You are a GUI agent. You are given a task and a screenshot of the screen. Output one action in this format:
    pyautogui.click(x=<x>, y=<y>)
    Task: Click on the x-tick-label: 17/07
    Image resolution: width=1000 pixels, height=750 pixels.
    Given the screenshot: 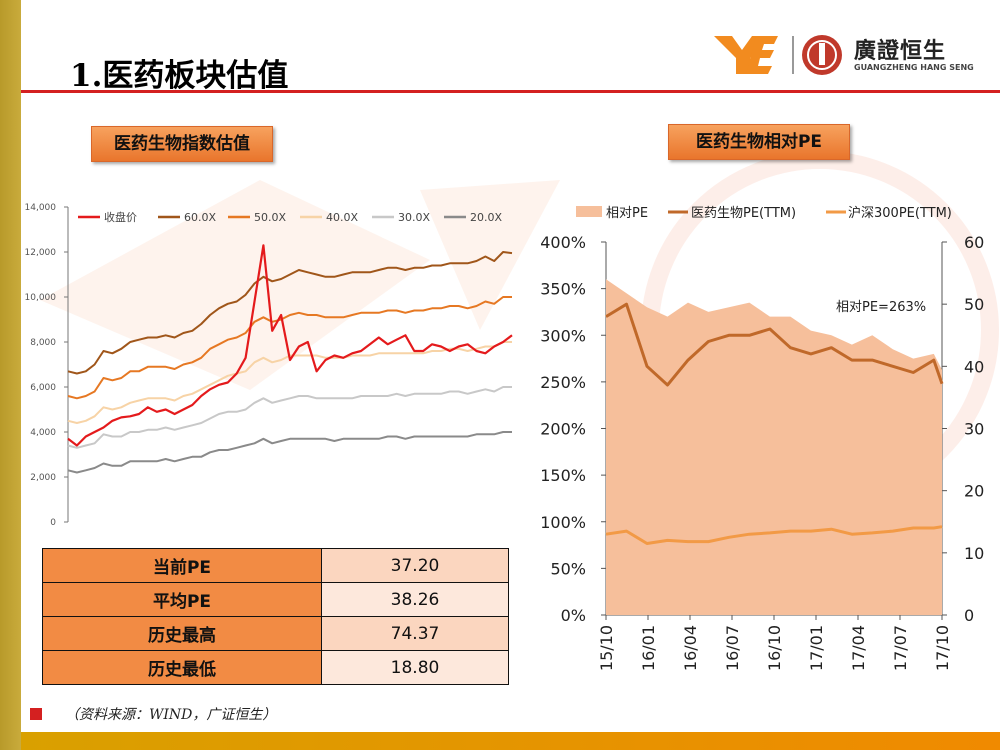 What is the action you would take?
    pyautogui.click(x=900, y=648)
    